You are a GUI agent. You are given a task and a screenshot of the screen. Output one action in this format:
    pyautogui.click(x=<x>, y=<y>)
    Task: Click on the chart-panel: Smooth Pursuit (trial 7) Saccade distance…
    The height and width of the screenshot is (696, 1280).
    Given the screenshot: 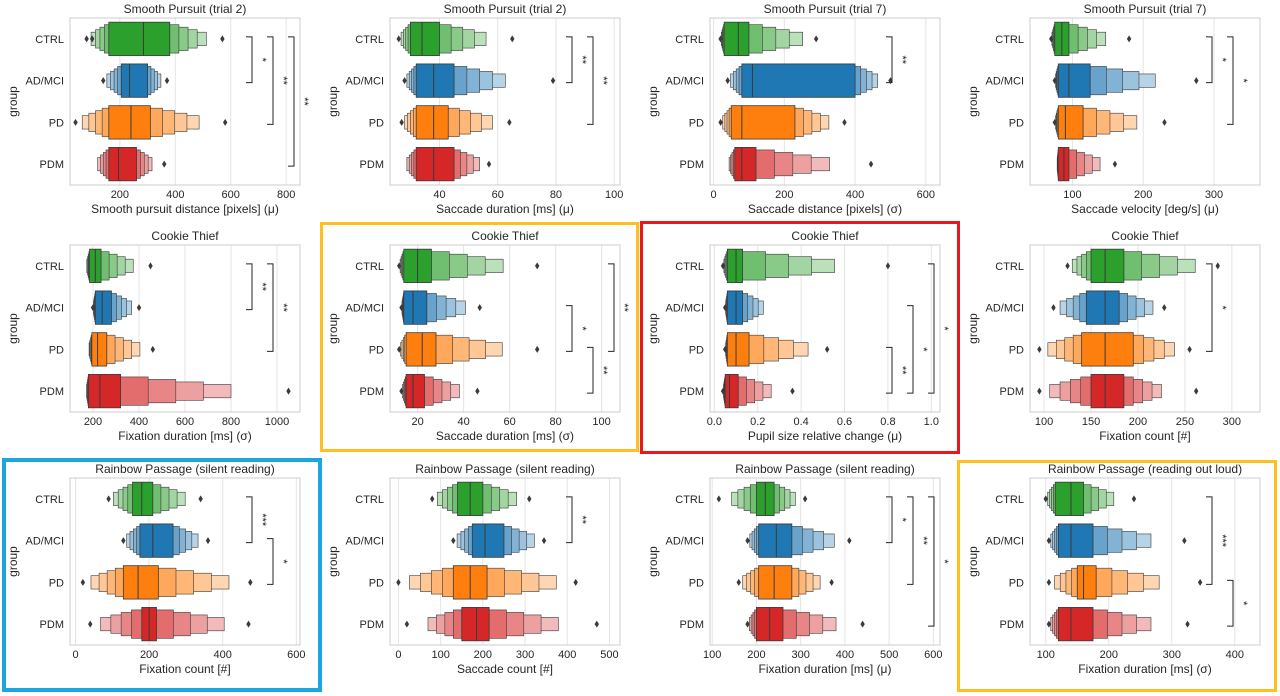 What is the action you would take?
    pyautogui.click(x=793, y=109)
    